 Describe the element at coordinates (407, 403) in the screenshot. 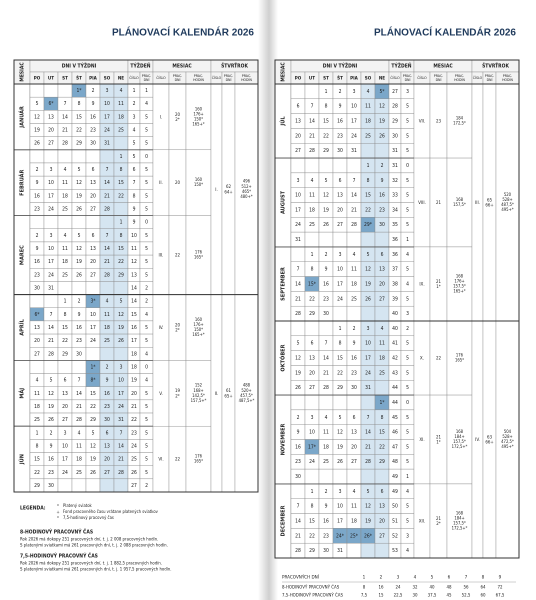

I see `week-work-days: 0` at that location.